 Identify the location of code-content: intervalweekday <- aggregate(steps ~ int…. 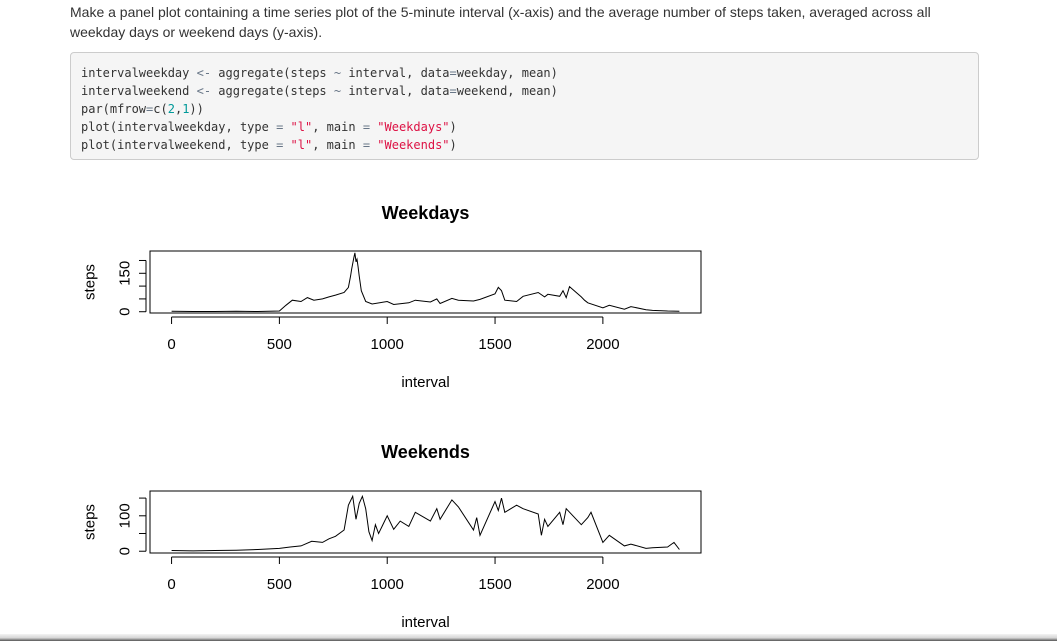
(524, 109).